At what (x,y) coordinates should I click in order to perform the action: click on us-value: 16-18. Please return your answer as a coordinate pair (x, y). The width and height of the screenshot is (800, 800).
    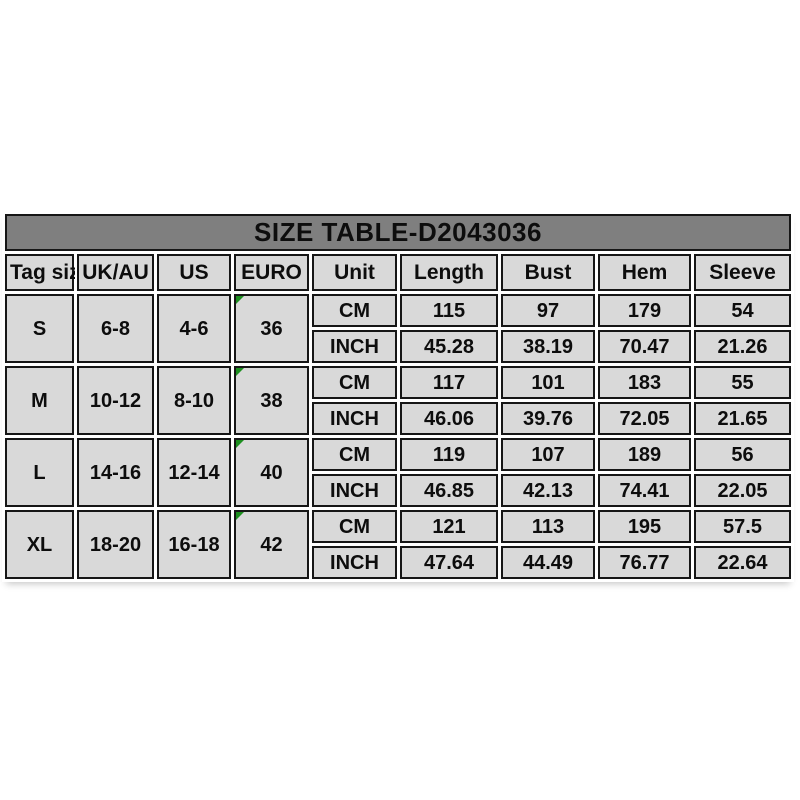
    Looking at the image, I should click on (194, 544).